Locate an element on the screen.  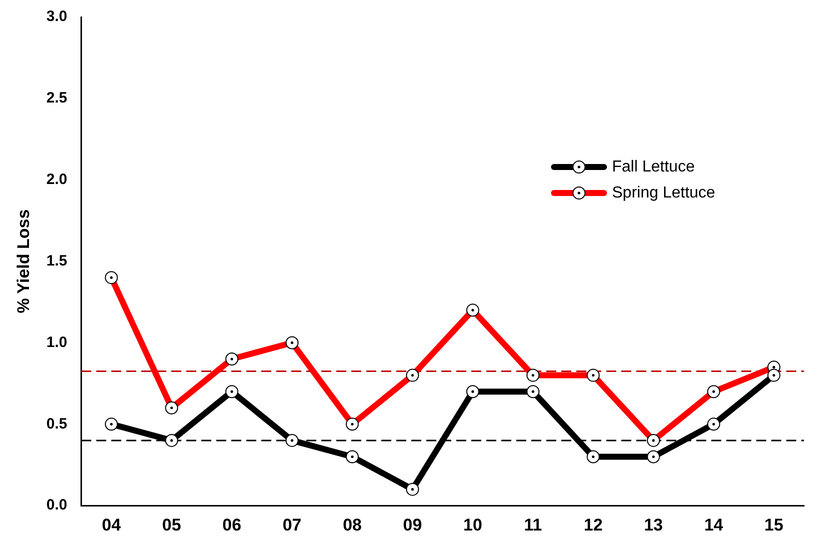
x-tick-label: 07 is located at coordinates (292, 524).